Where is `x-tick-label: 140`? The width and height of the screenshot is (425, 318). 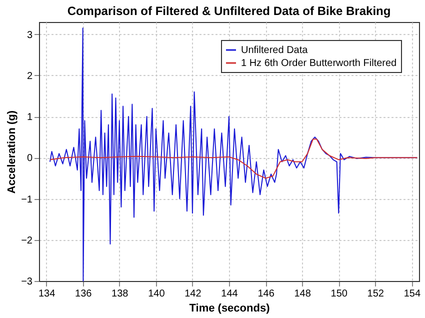 x-tick-label: 140 is located at coordinates (157, 294).